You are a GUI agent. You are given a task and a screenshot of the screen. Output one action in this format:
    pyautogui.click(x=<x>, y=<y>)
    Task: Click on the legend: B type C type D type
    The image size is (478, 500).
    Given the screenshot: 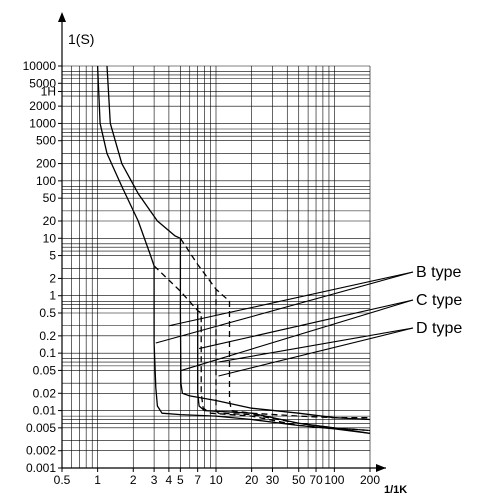 What is the action you would take?
    pyautogui.click(x=308, y=320)
    